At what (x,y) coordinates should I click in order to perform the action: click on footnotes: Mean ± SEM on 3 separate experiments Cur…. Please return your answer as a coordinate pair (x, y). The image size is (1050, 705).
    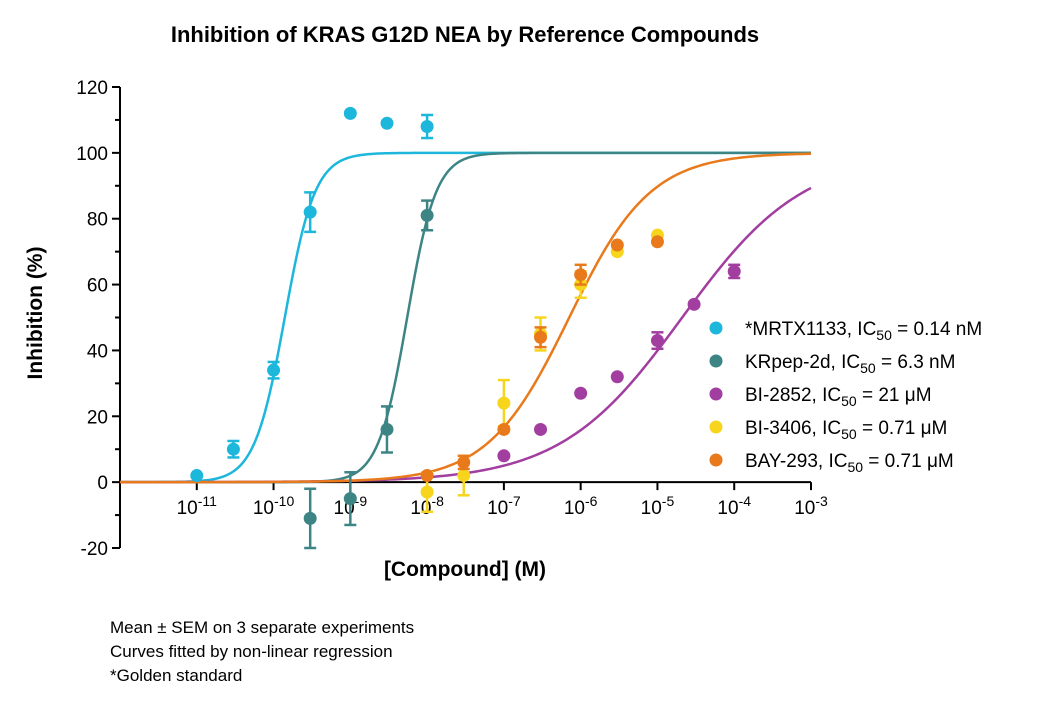
    Looking at the image, I should click on (262, 651).